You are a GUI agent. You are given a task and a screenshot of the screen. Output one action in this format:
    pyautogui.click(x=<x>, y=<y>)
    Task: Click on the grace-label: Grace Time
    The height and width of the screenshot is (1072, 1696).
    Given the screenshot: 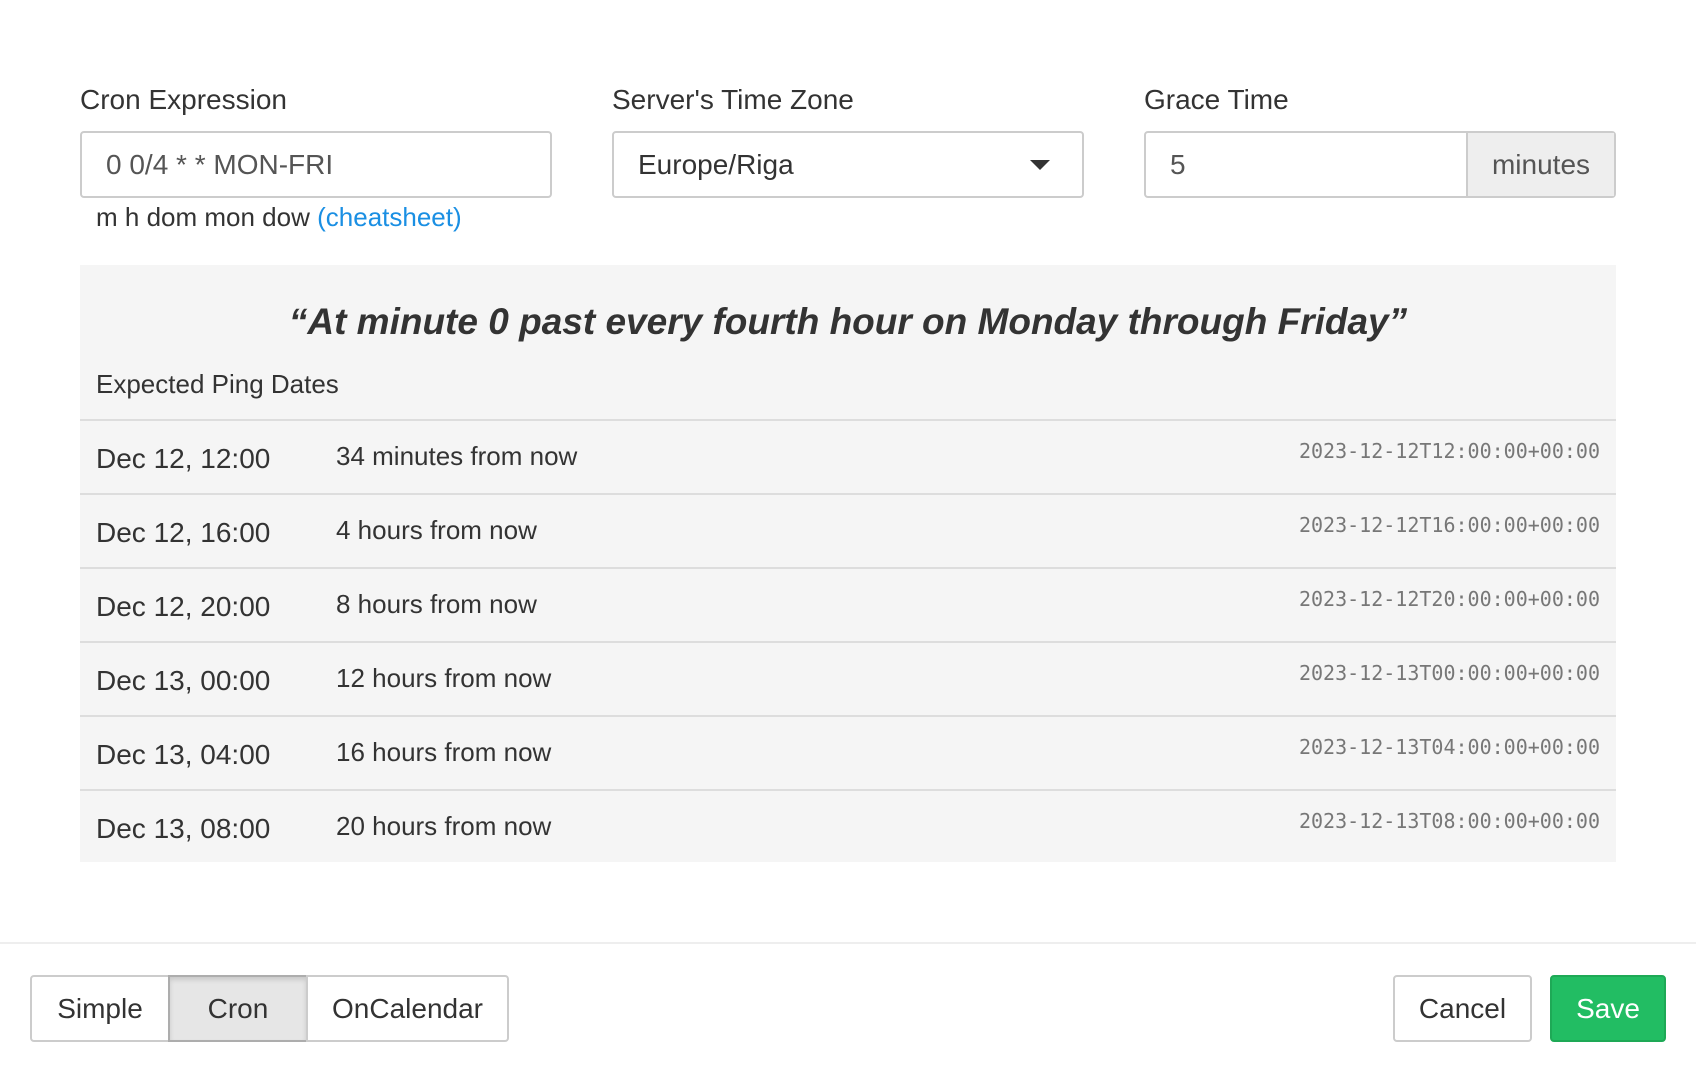 What is the action you would take?
    pyautogui.click(x=1216, y=99)
    